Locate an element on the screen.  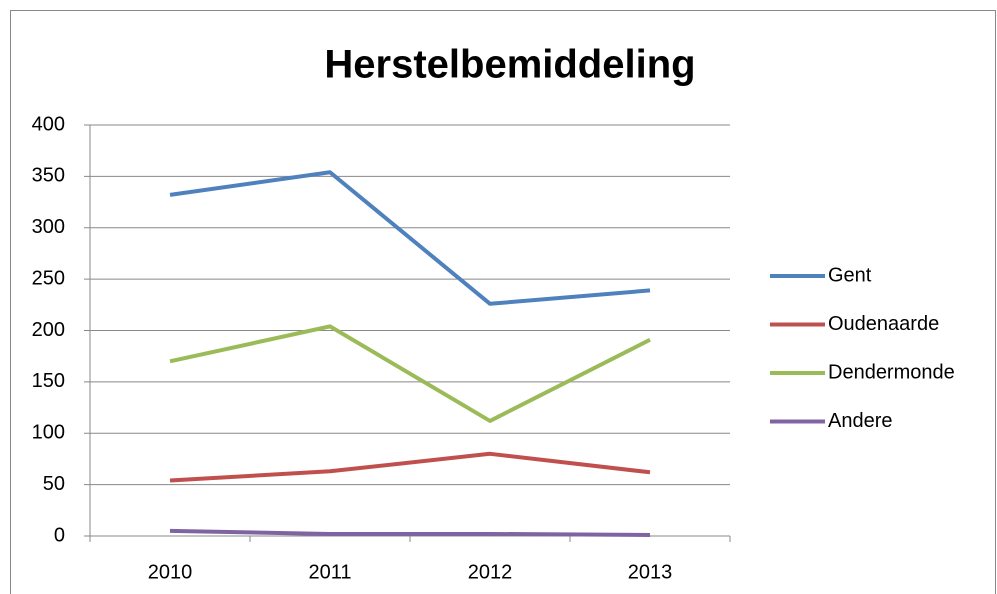
y-tick-label: 400 is located at coordinates (48, 124).